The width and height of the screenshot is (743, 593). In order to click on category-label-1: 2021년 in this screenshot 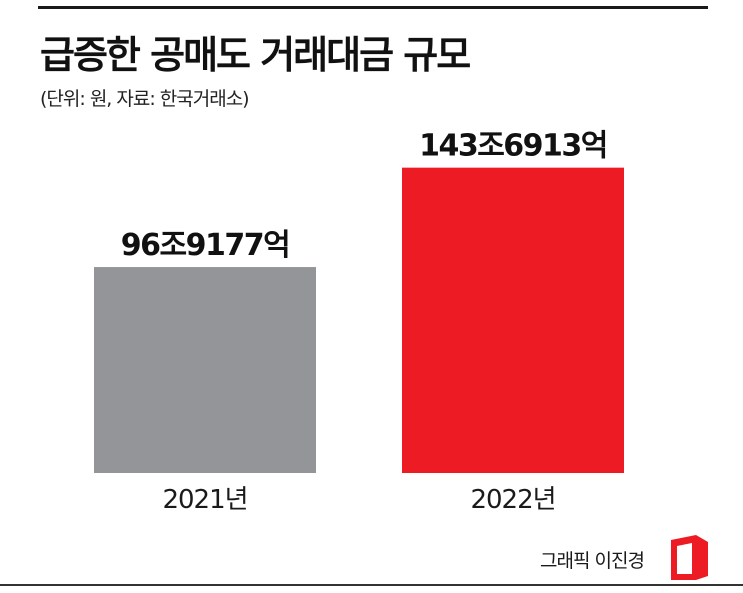, I will do `click(204, 500)`.